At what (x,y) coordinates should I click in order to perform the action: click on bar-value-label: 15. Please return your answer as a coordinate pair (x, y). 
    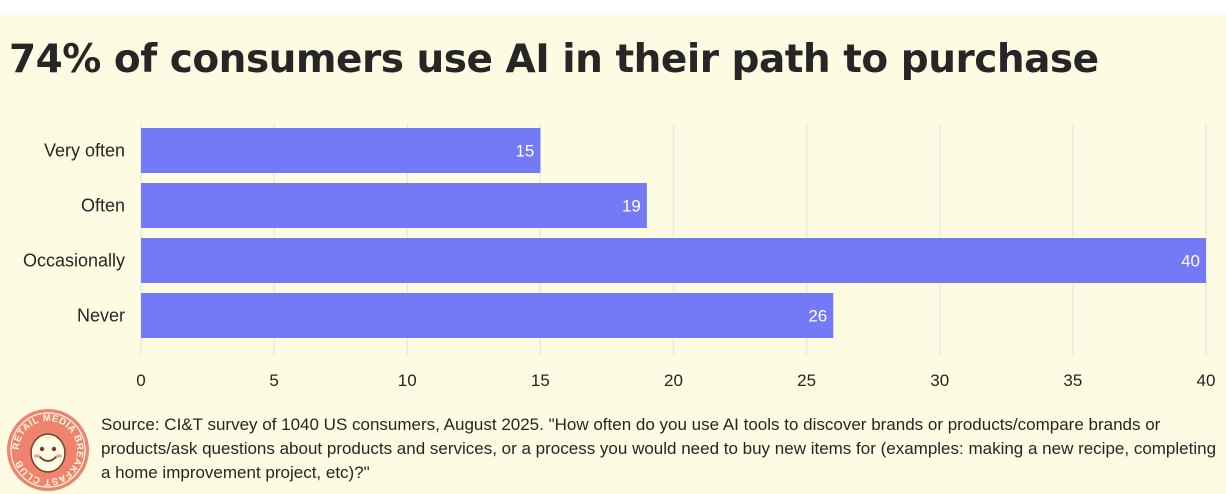
    Looking at the image, I should click on (524, 151).